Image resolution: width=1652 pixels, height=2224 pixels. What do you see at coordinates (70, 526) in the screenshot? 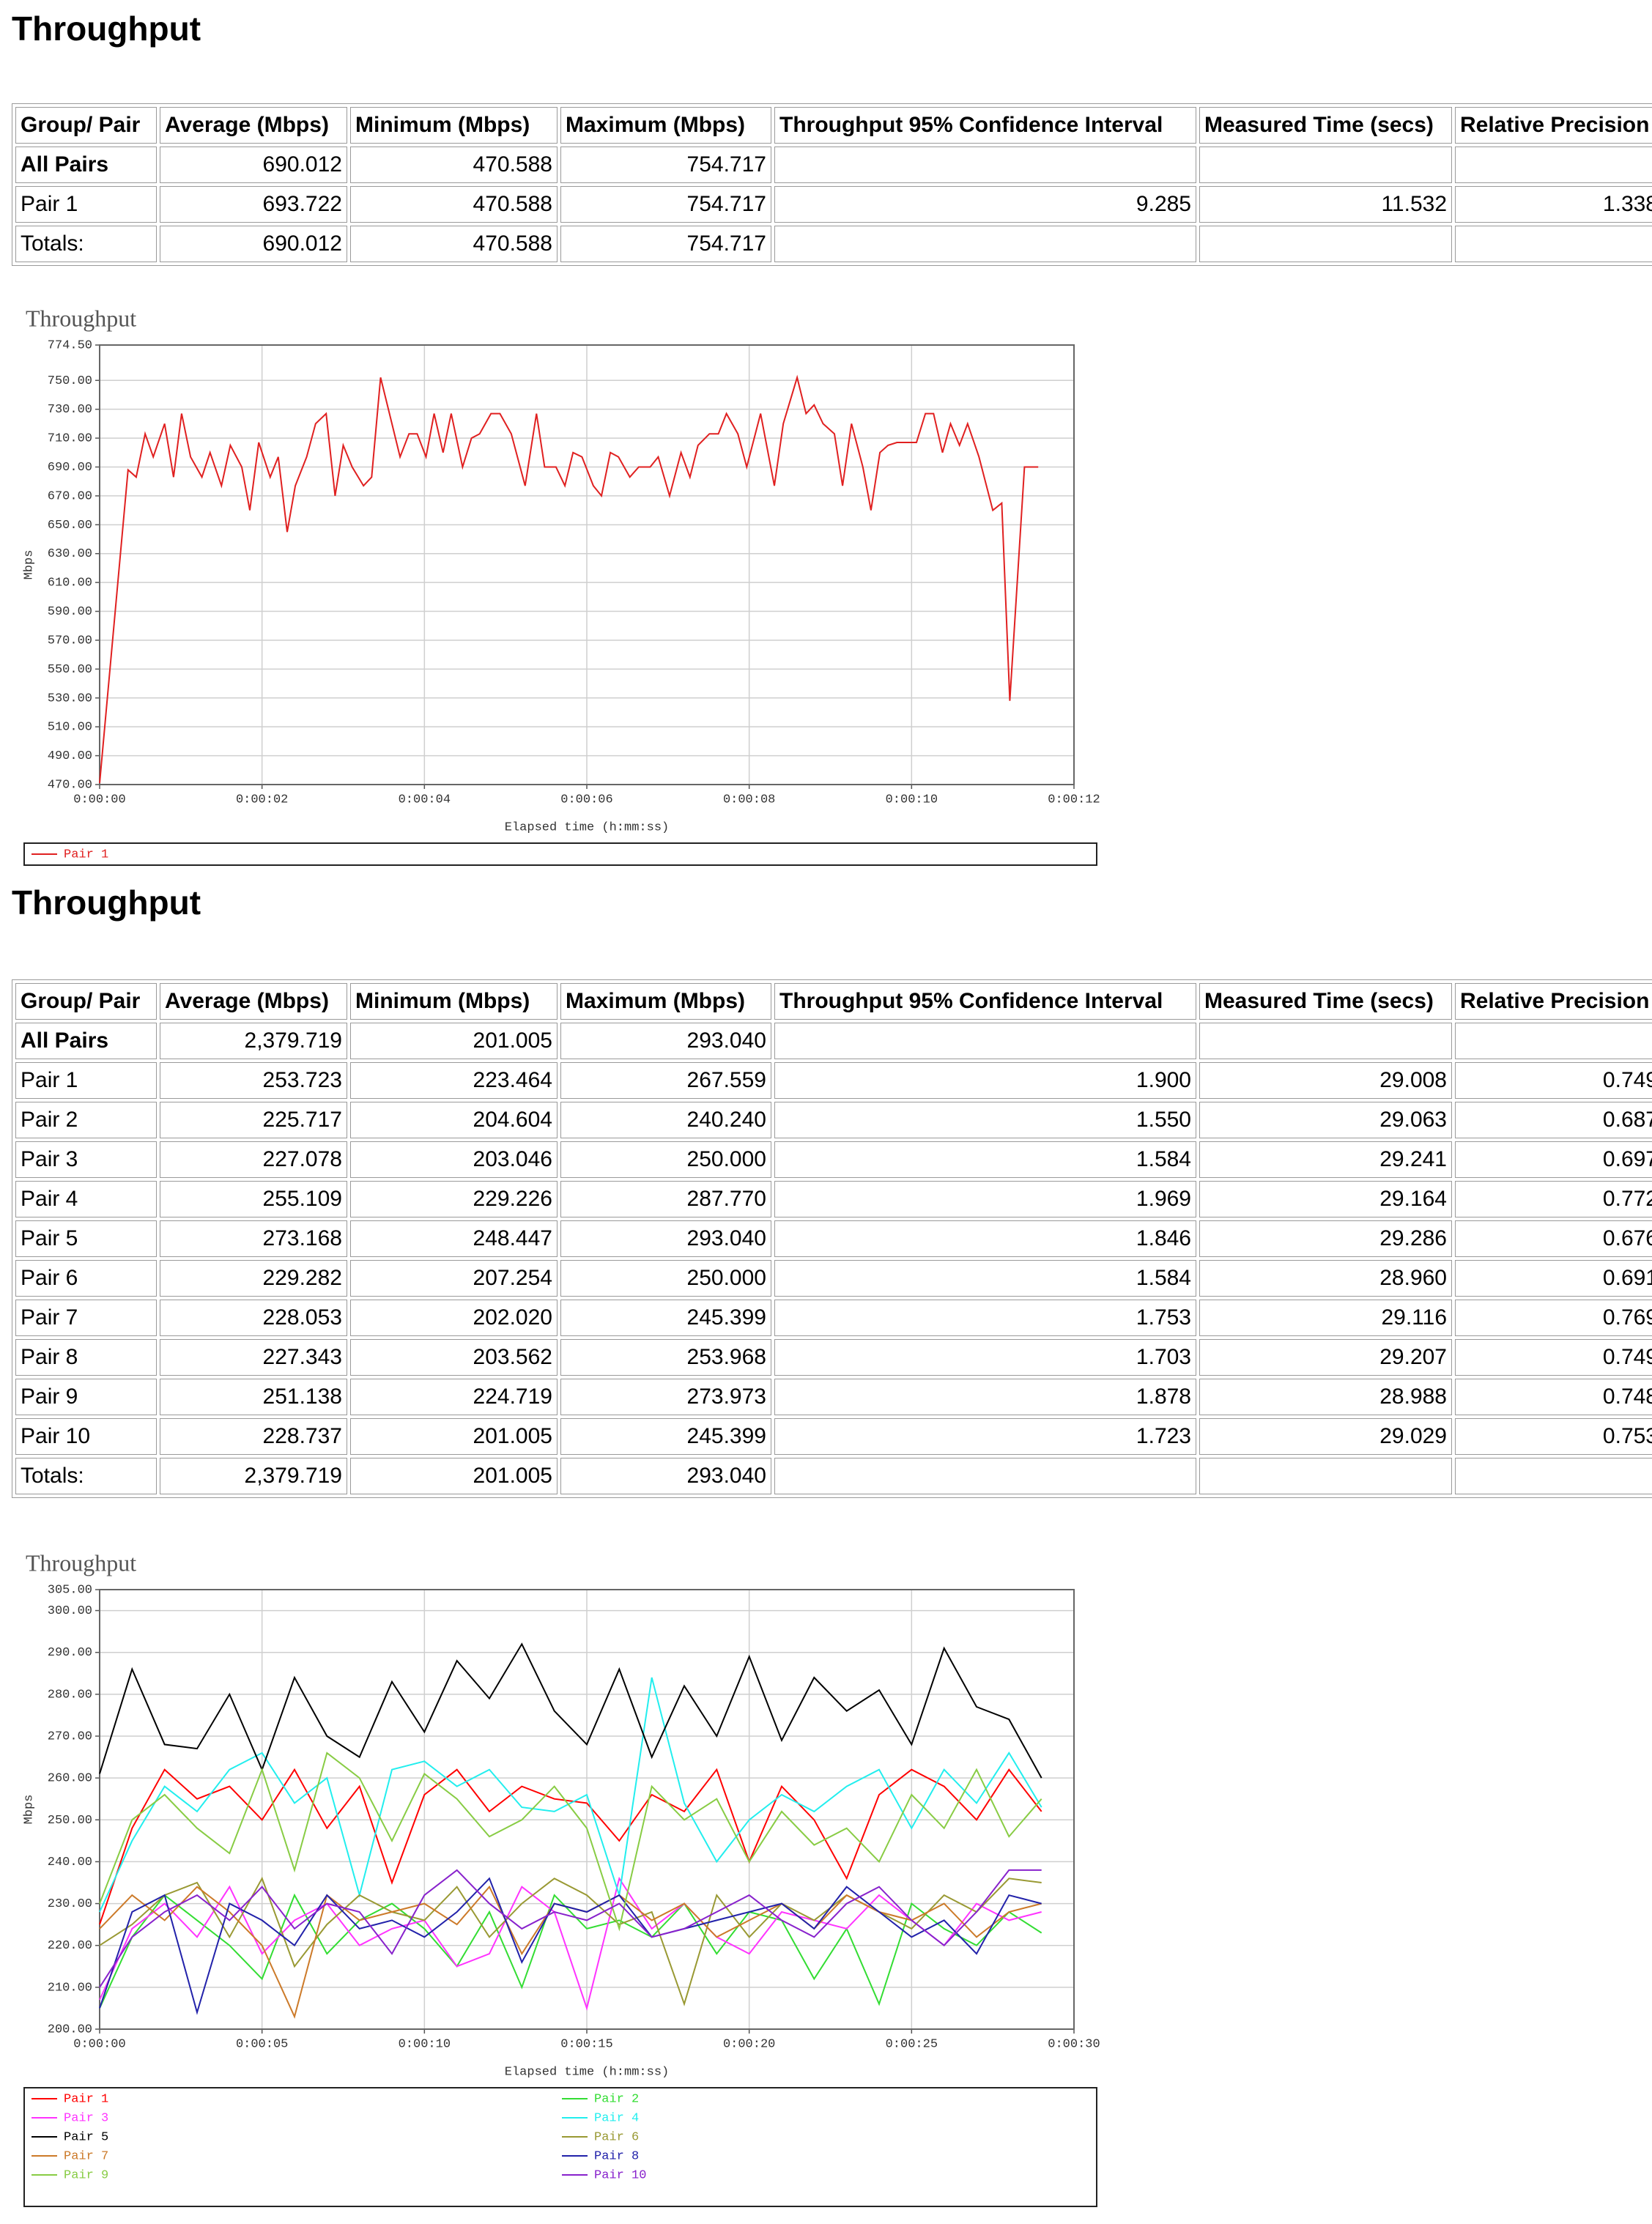
I see `y-tick-label: 650.00` at bounding box center [70, 526].